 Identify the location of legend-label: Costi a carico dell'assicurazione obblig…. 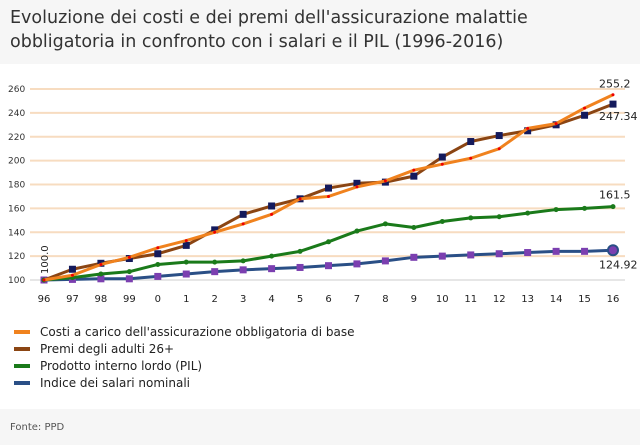
(197, 331).